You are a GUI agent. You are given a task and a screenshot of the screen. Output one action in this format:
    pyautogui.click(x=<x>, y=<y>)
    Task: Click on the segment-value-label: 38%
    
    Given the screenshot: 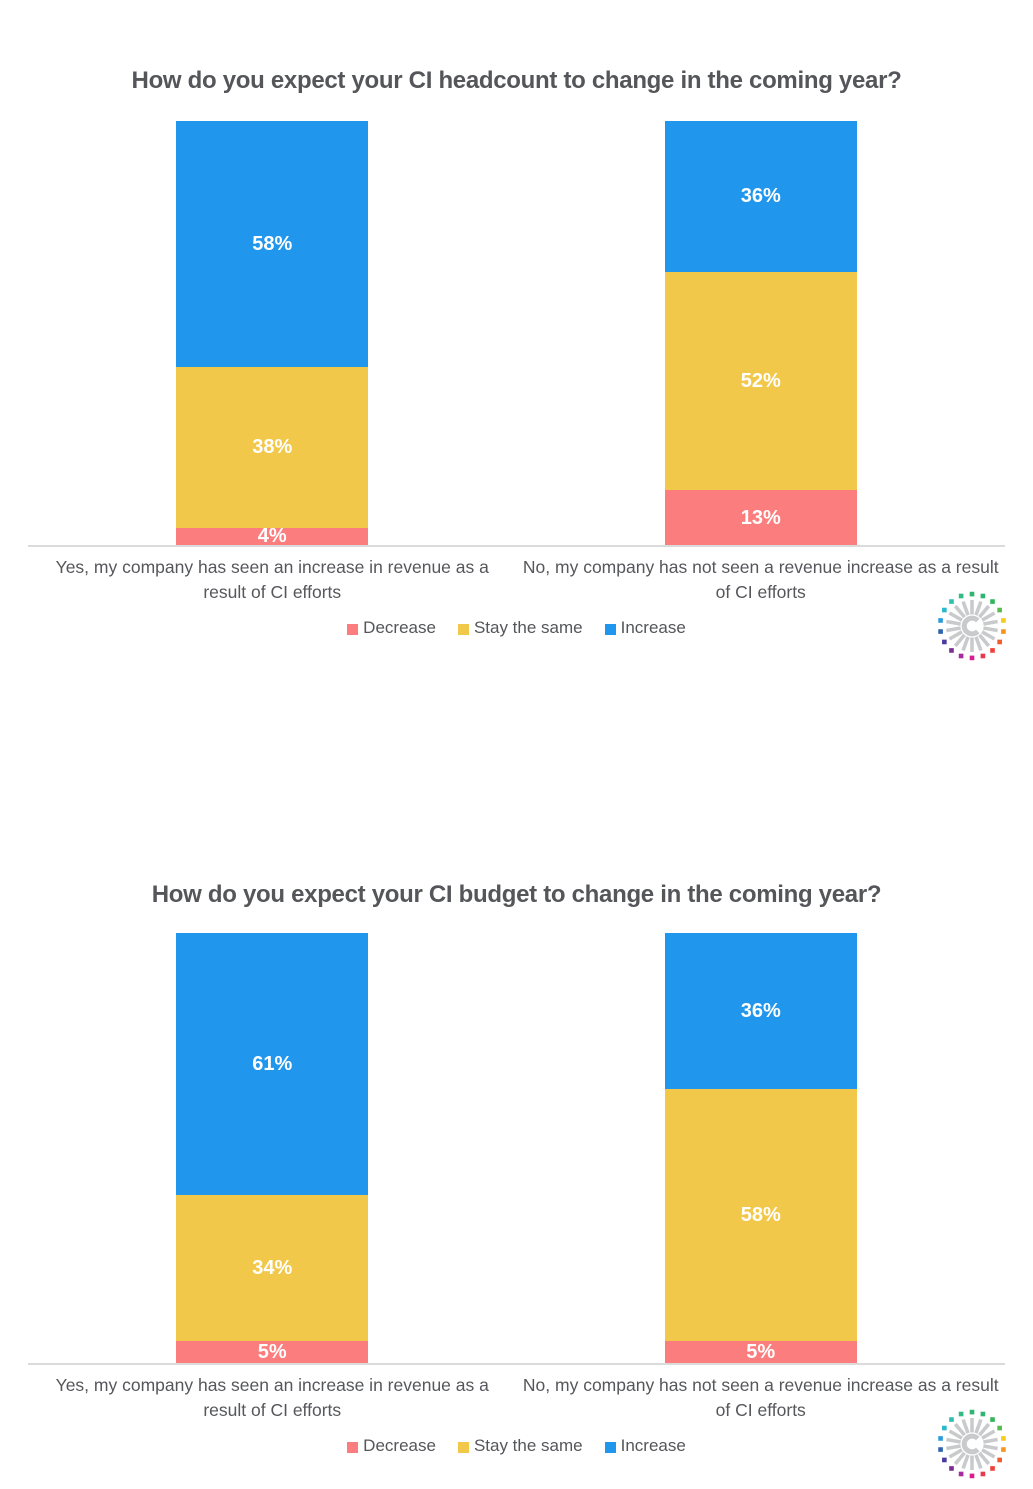 What is the action you would take?
    pyautogui.click(x=272, y=447)
    